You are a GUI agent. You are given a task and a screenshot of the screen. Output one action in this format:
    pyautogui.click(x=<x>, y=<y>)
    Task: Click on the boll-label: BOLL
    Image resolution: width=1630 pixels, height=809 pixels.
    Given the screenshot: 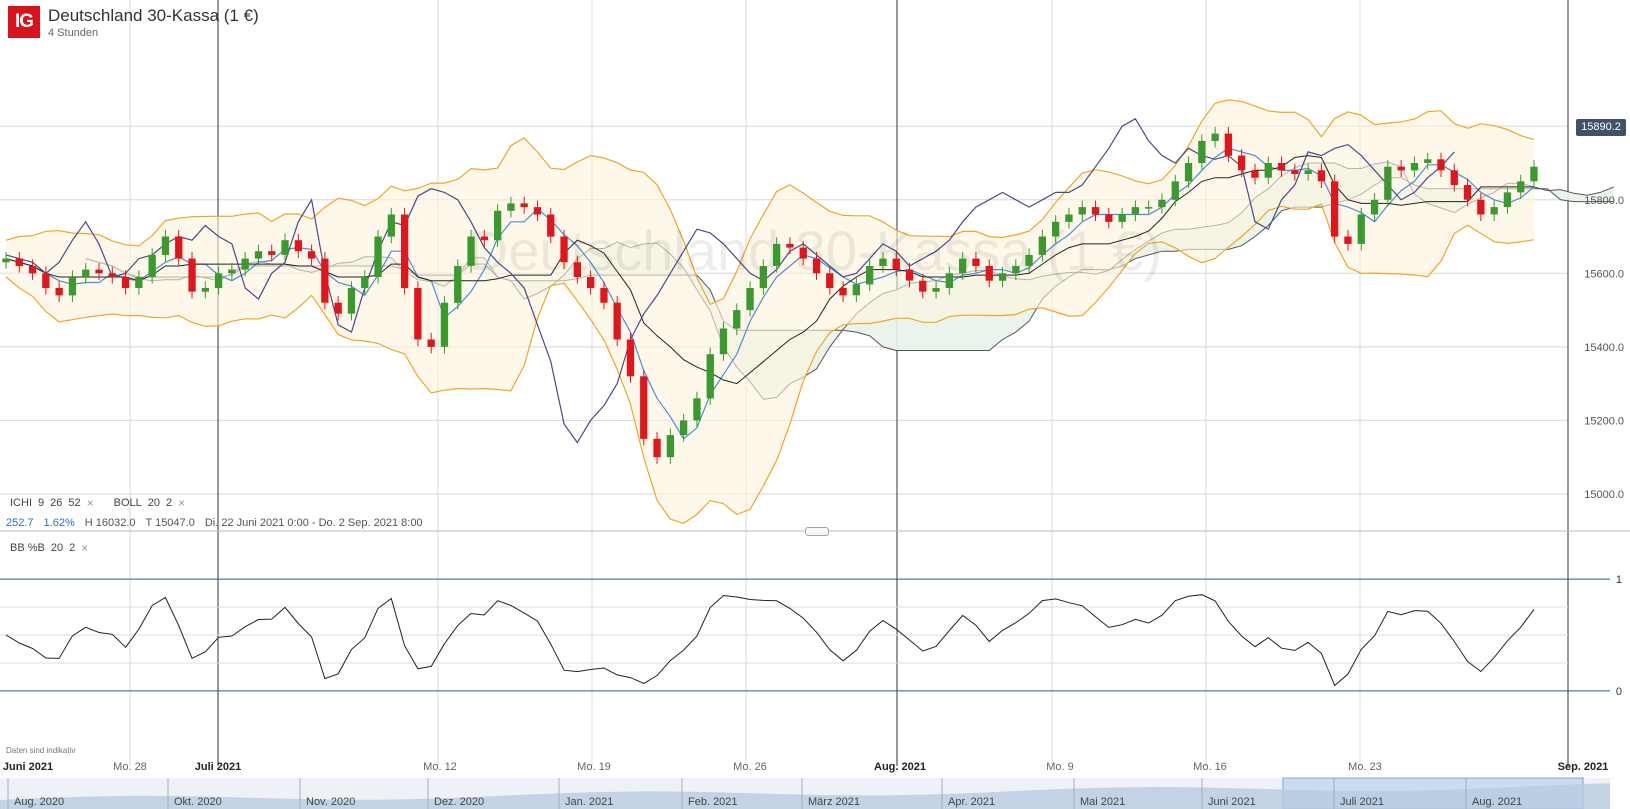 What is the action you would take?
    pyautogui.click(x=127, y=503)
    